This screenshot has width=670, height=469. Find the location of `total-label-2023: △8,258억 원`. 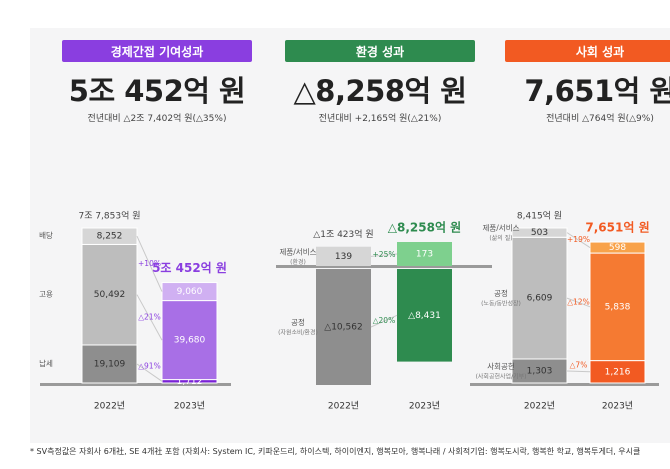

total-label-2023: △8,258억 원 is located at coordinates (424, 228).